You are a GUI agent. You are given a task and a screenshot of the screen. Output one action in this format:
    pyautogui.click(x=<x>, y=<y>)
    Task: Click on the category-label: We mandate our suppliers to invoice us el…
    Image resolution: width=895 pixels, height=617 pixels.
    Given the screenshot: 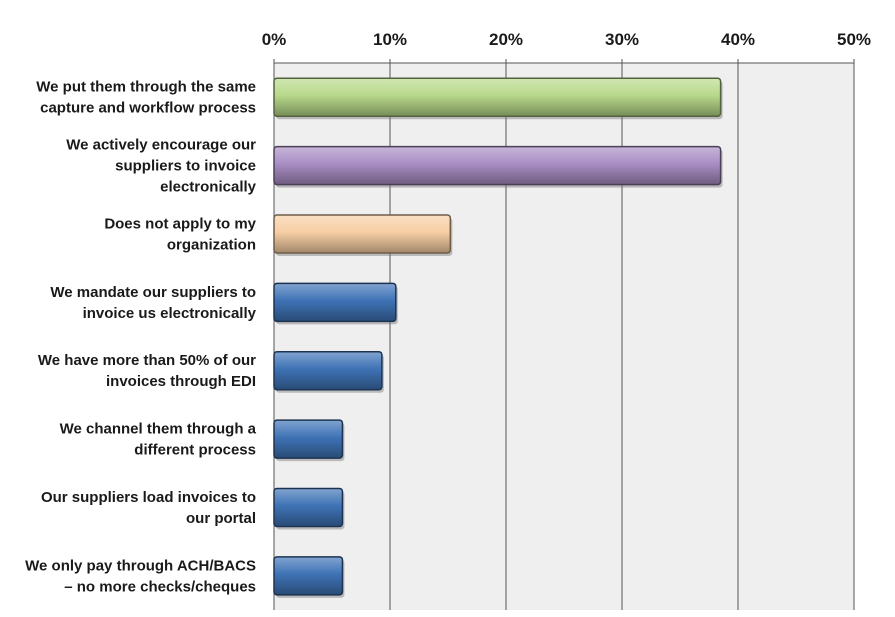 What is the action you would take?
    pyautogui.click(x=153, y=303)
    